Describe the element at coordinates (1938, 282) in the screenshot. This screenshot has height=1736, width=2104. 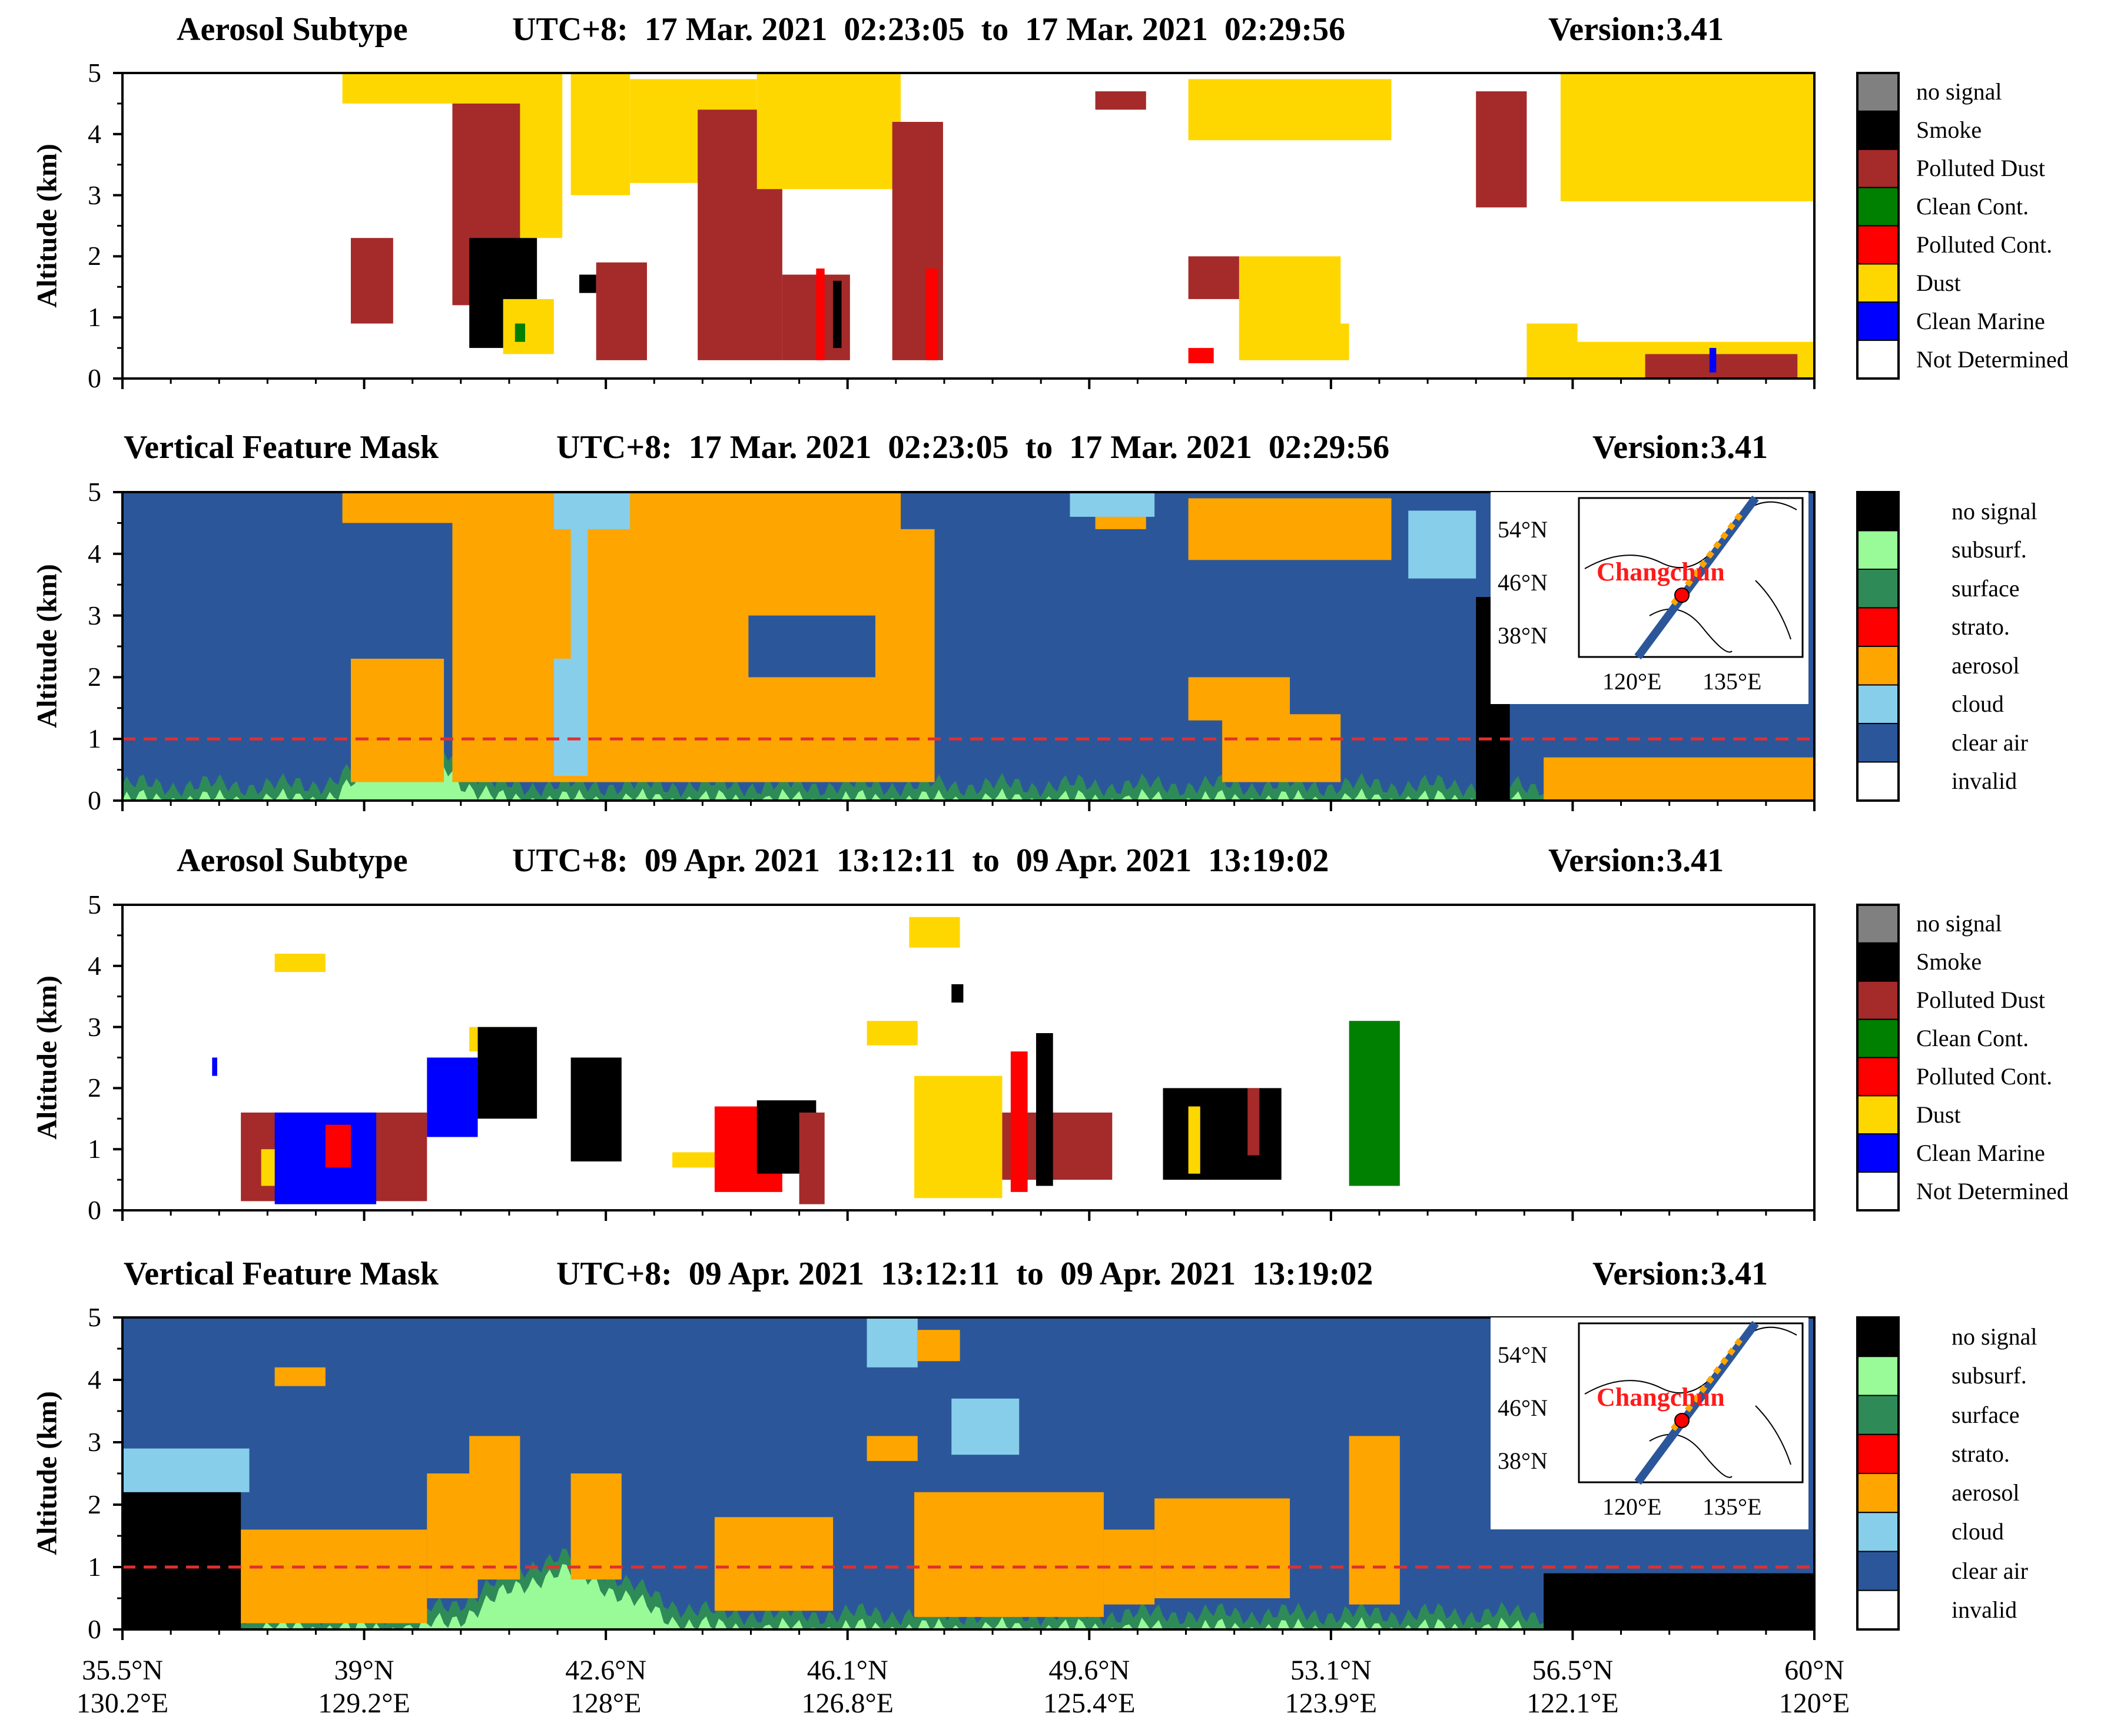
I see `legend-label: Dust` at that location.